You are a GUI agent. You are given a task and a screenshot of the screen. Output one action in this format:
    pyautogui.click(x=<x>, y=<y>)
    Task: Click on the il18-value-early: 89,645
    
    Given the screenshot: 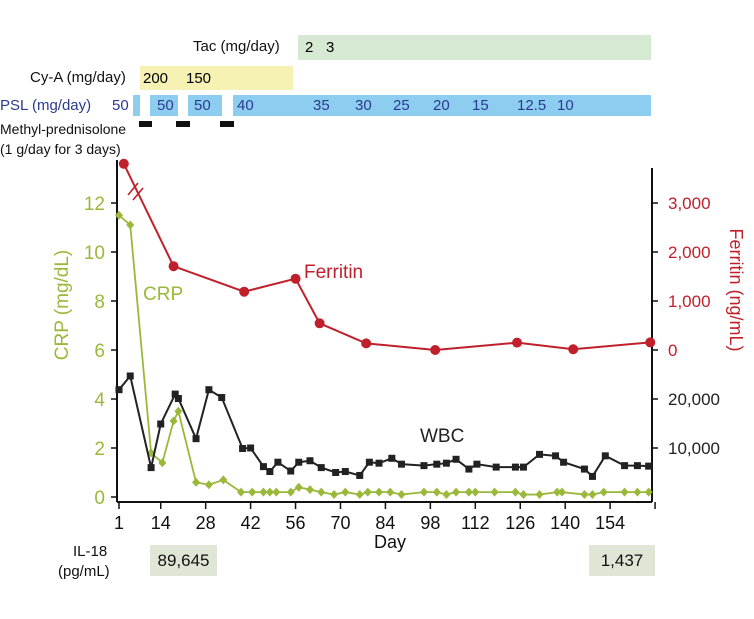 What is the action you would take?
    pyautogui.click(x=183, y=560)
    